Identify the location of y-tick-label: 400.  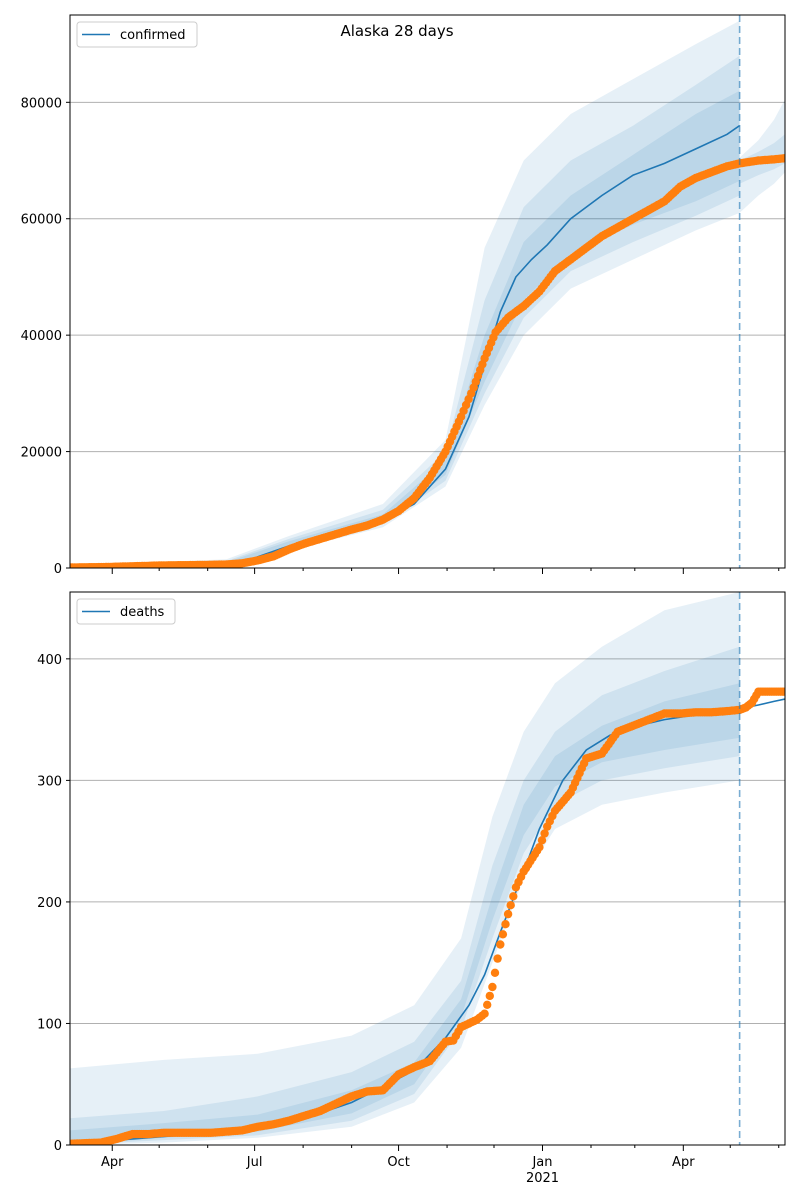
(49, 660).